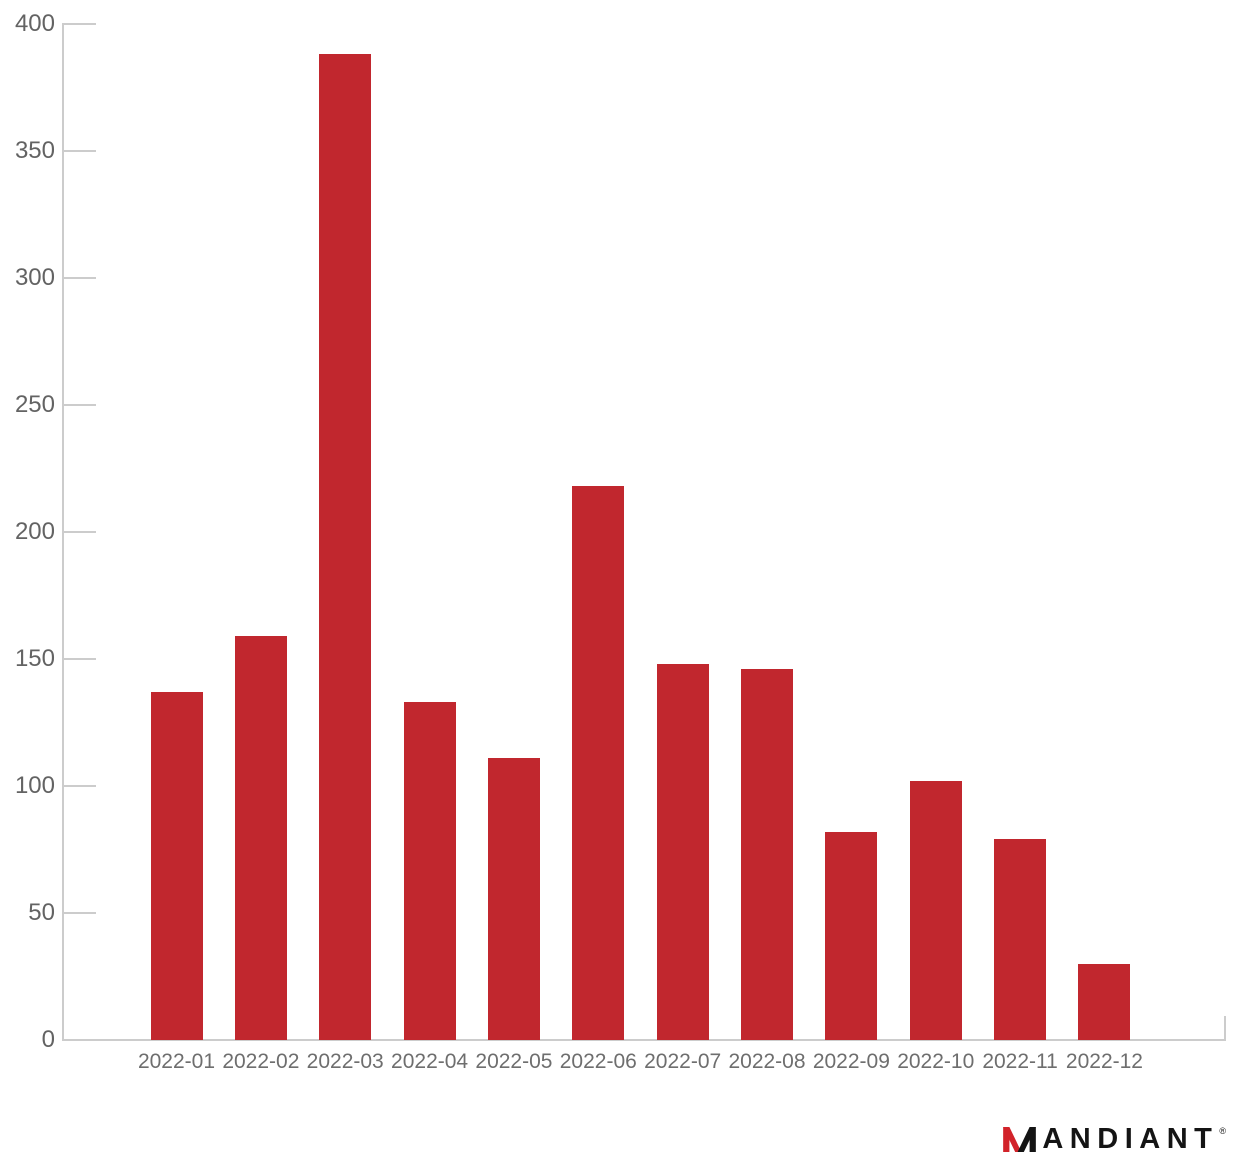 The width and height of the screenshot is (1248, 1168). What do you see at coordinates (1020, 1061) in the screenshot?
I see `x-tick-label: 2022-11` at bounding box center [1020, 1061].